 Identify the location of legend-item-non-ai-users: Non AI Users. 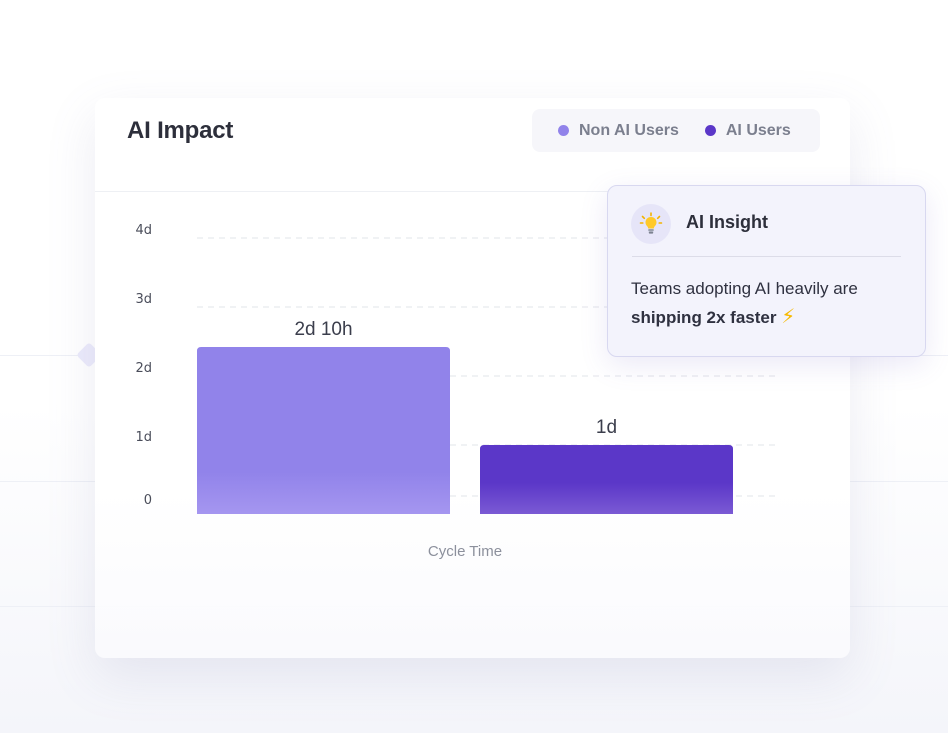
(618, 131).